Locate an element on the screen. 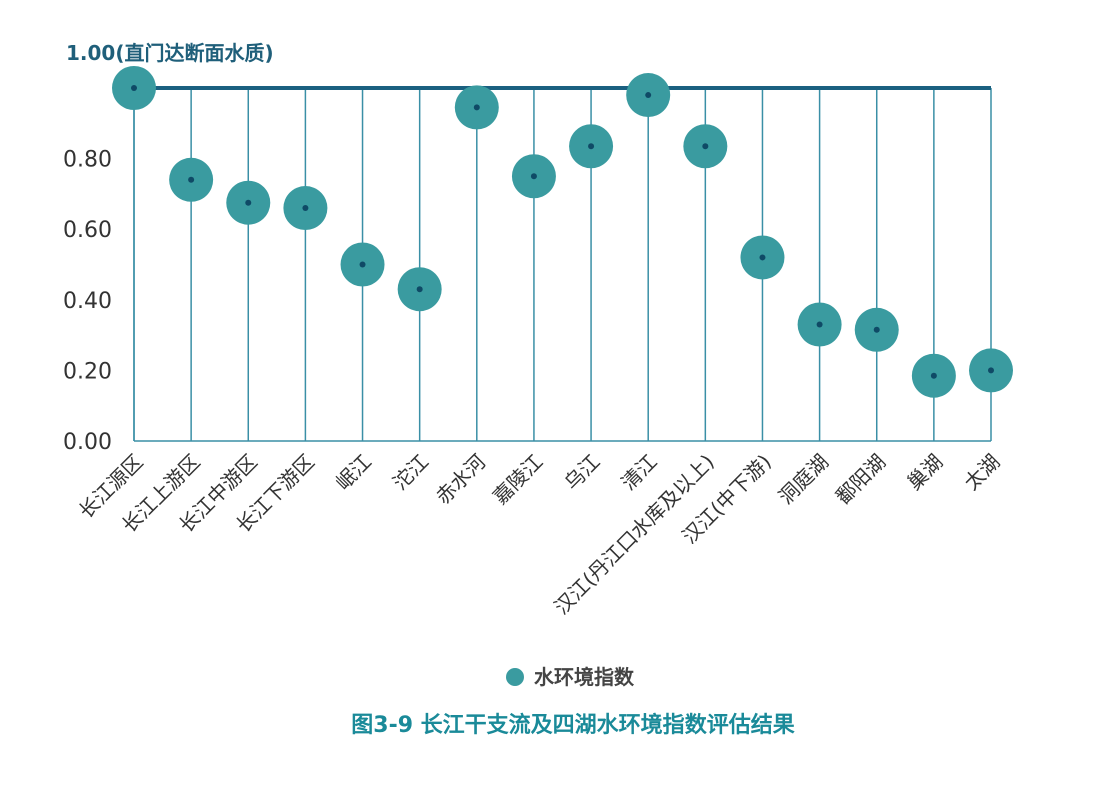  y-tick-label: 0.80 is located at coordinates (87, 160).